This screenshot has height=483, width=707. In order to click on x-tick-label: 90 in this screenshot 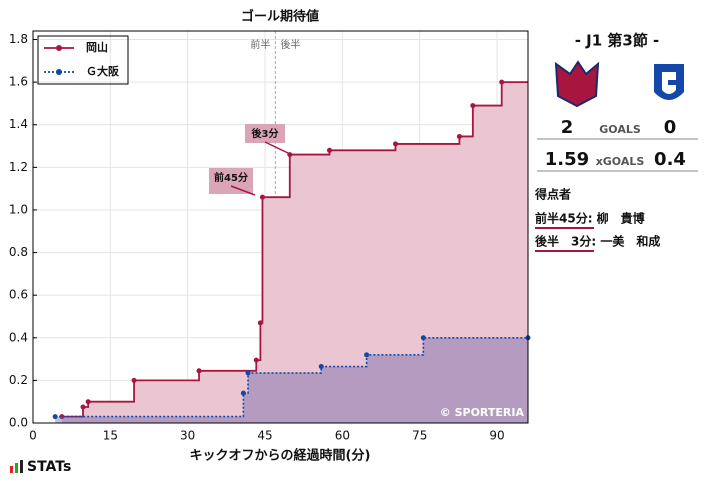, I will do `click(496, 436)`.